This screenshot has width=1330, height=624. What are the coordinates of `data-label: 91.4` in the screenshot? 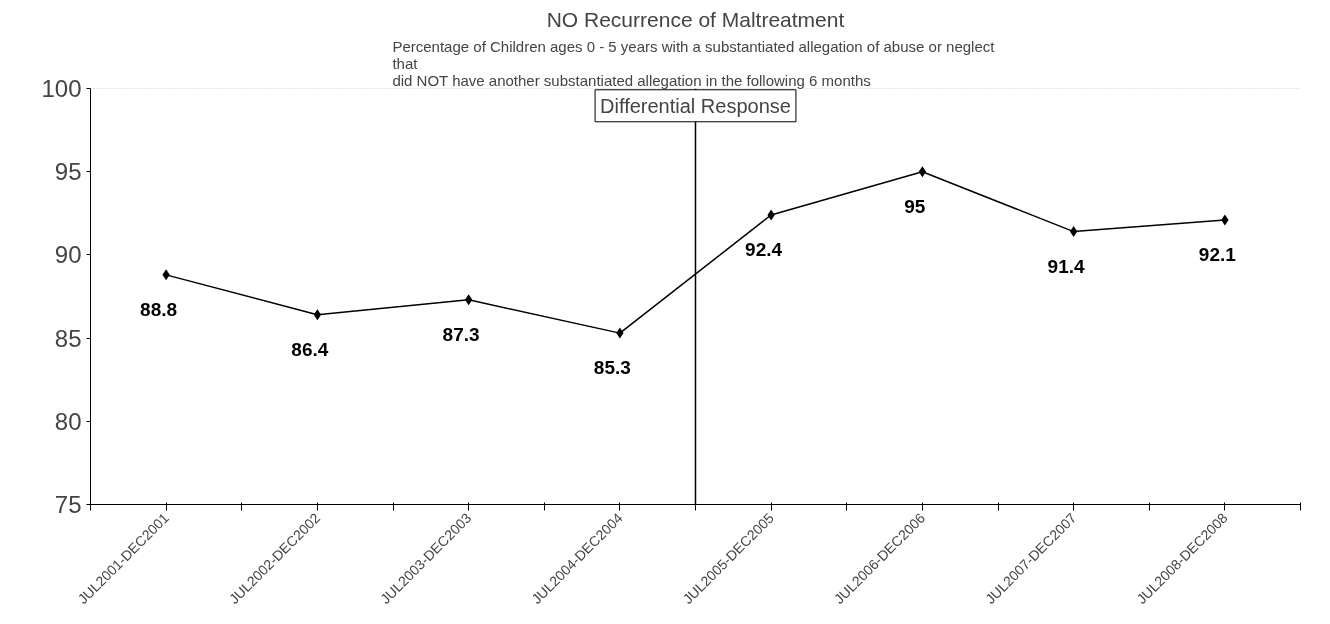 It's located at (1066, 266).